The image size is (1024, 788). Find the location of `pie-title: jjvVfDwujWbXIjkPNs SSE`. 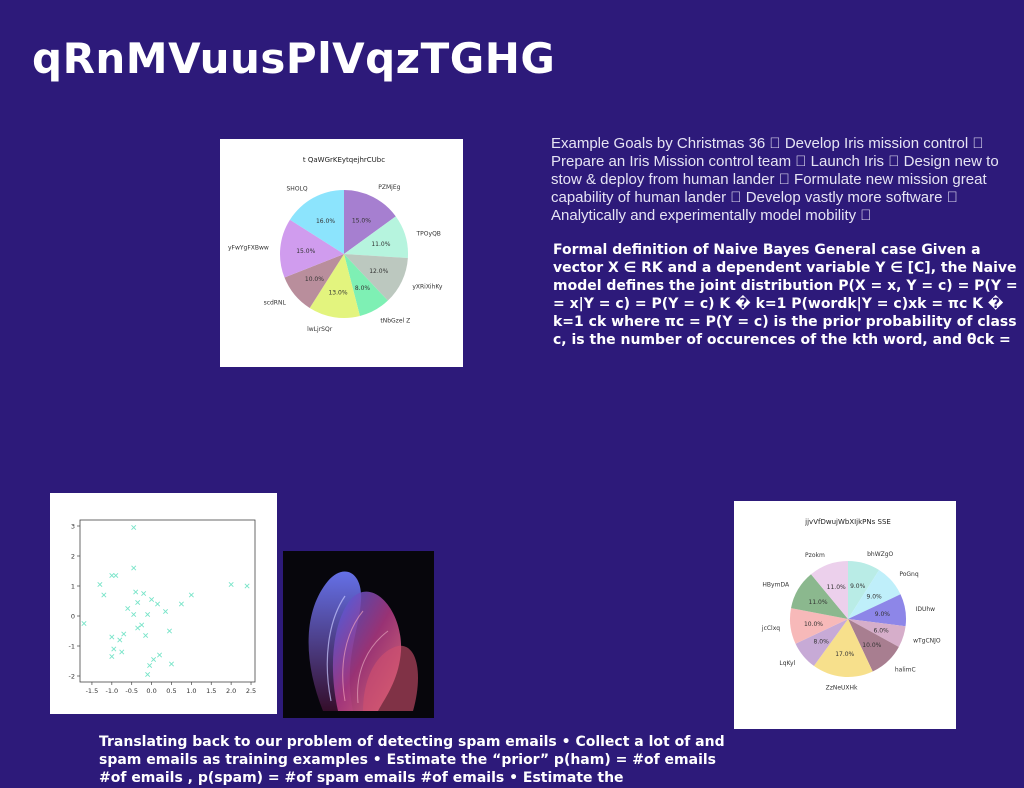

pie-title: jjvVfDwujWbXIjkPNs SSE is located at coordinates (847, 522).